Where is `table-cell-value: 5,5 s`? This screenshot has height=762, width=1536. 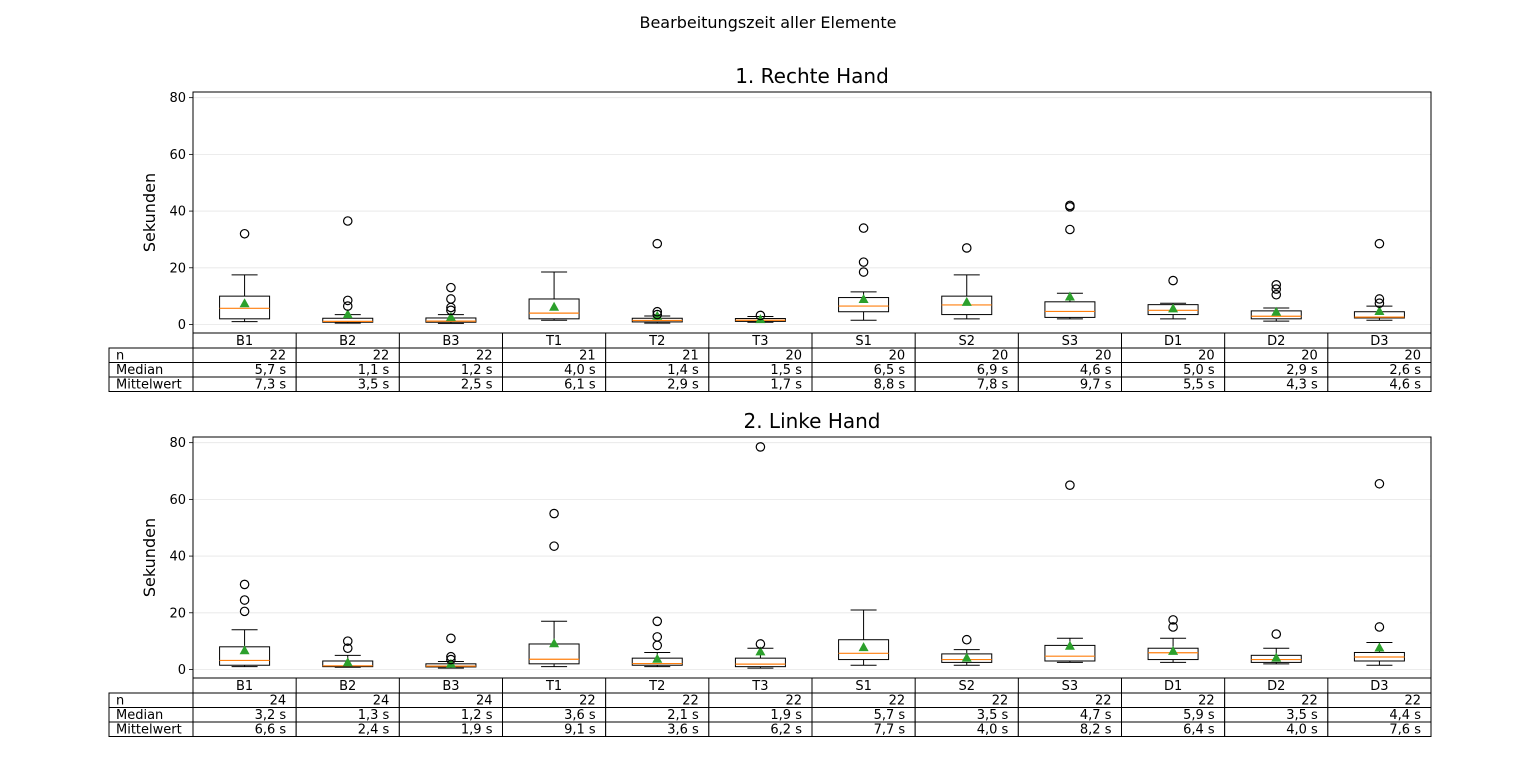 table-cell-value: 5,5 s is located at coordinates (1199, 385).